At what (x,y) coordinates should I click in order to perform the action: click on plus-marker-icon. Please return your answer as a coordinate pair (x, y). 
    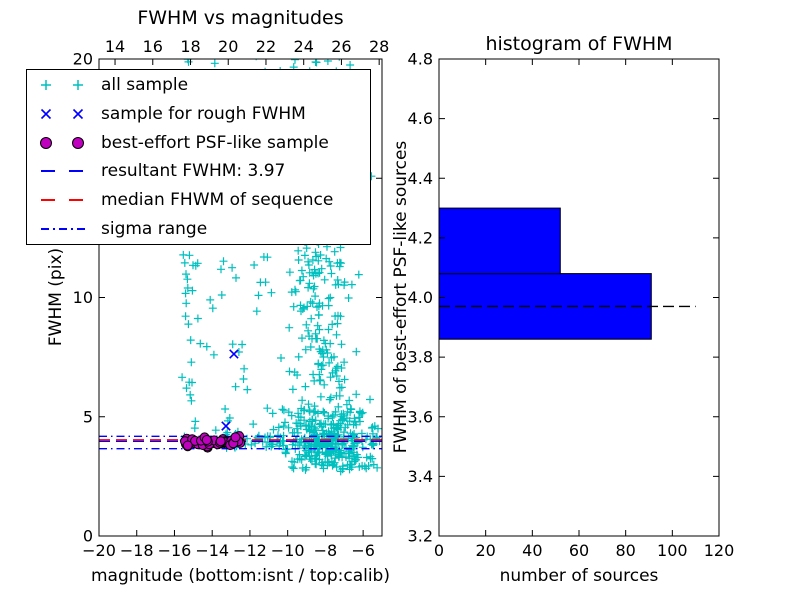
    Looking at the image, I should click on (62, 85).